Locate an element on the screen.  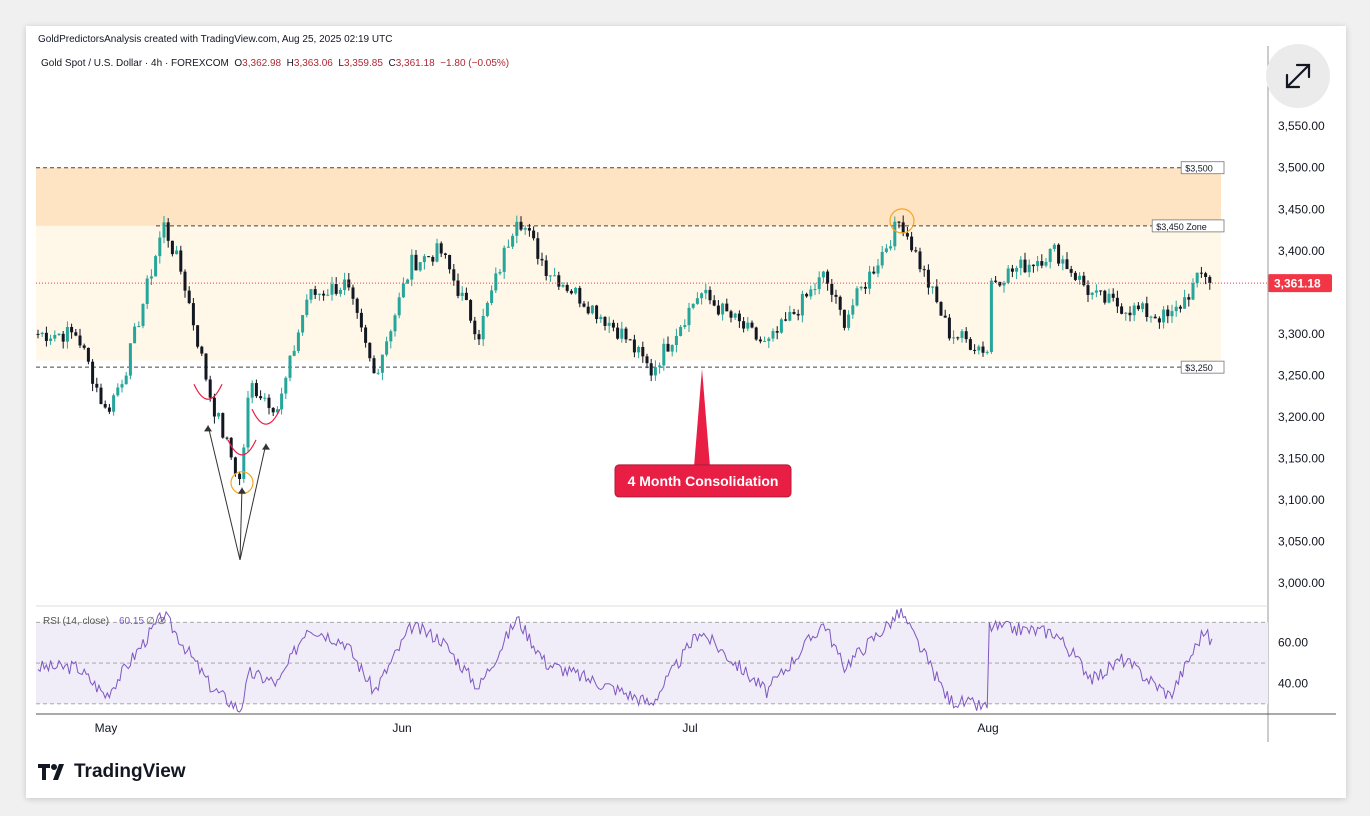
time-tick-label: Aug is located at coordinates (987, 728).